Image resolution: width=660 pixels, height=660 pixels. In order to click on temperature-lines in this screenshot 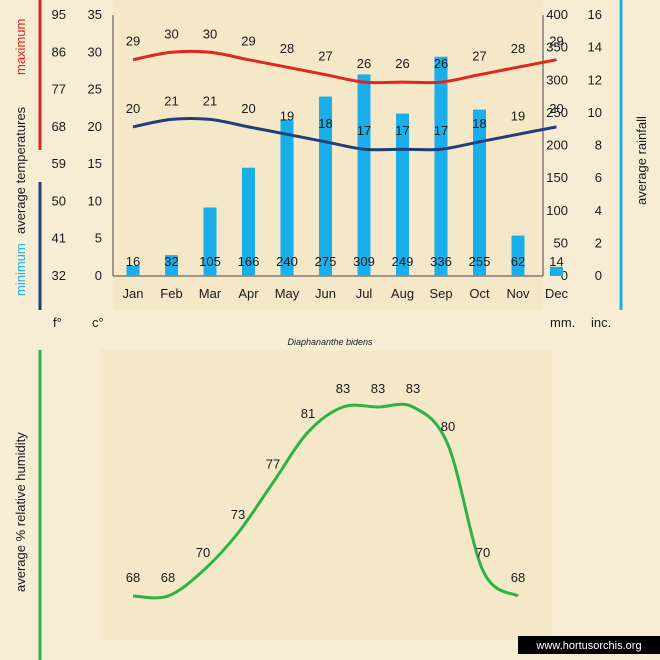, I will do `click(344, 100)`.